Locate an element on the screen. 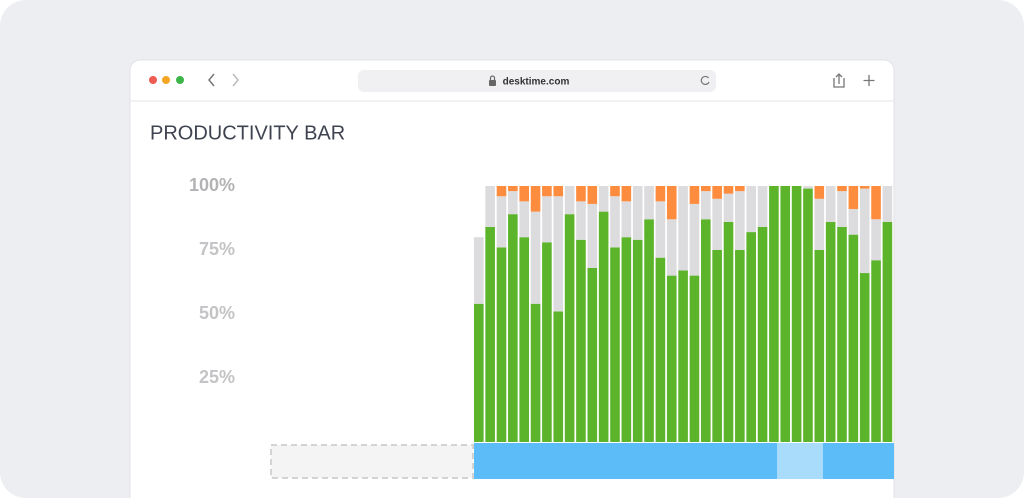  y-tick-label: 75% is located at coordinates (217, 249).